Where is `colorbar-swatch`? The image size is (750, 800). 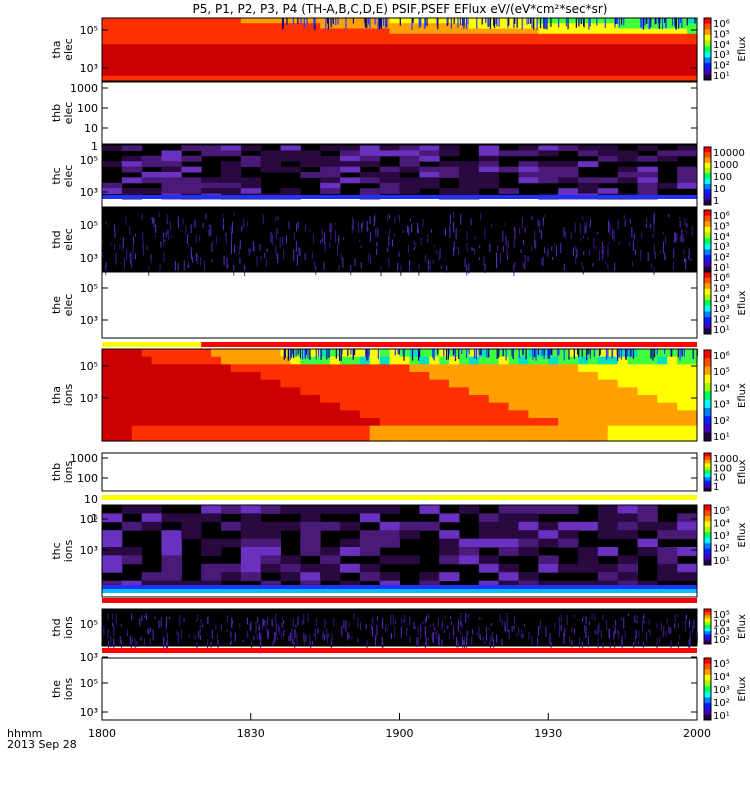 colorbar-swatch is located at coordinates (707, 626).